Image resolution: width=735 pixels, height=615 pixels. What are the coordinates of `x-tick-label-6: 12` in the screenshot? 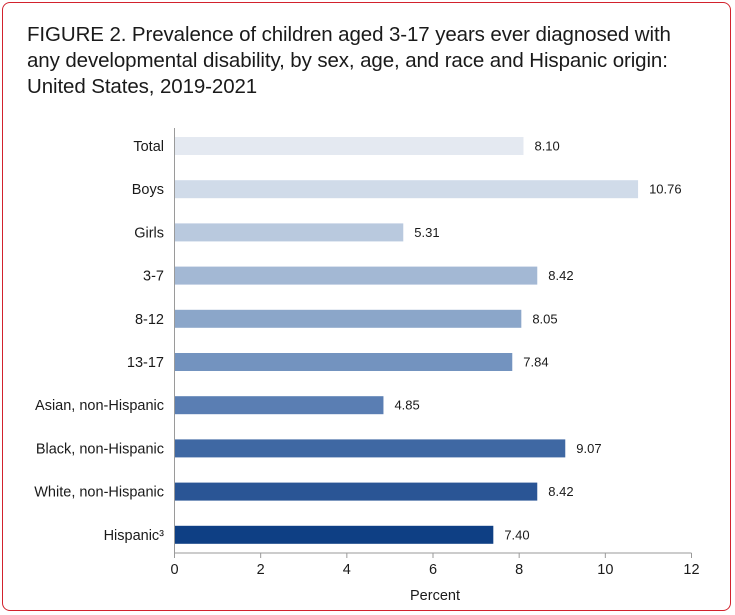 It's located at (691, 570).